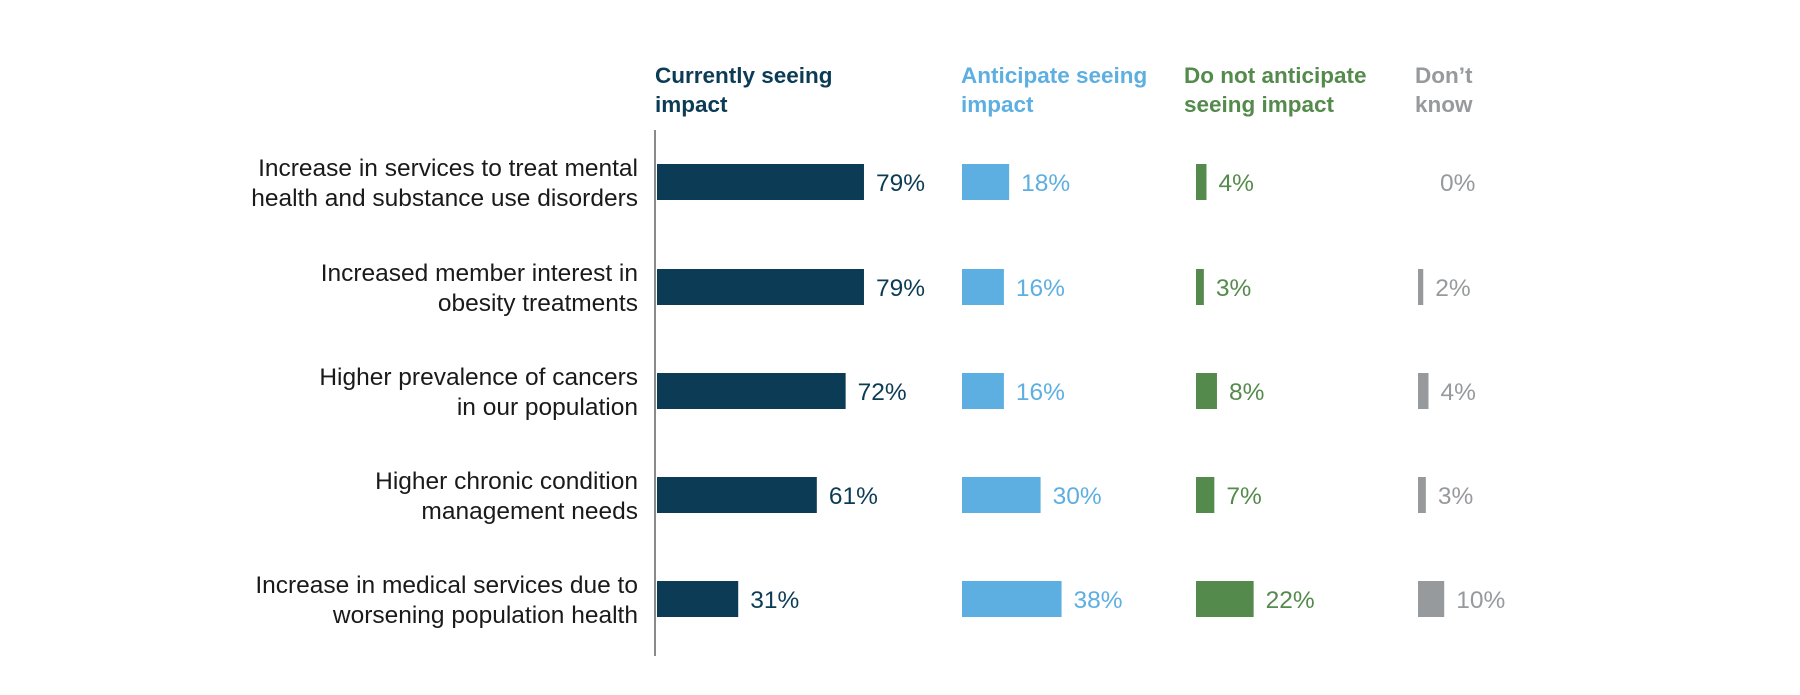 This screenshot has width=1800, height=695. I want to click on category-label: Higher chronic condition management needs, so click(506, 496).